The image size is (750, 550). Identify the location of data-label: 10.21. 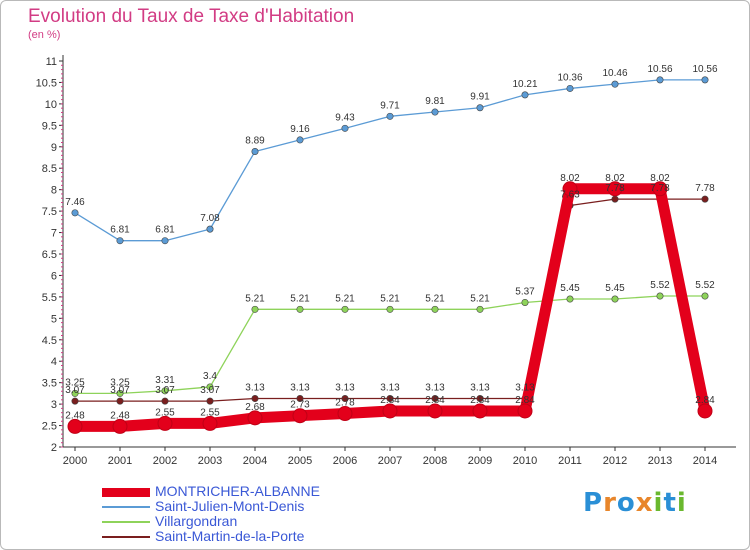
(524, 84).